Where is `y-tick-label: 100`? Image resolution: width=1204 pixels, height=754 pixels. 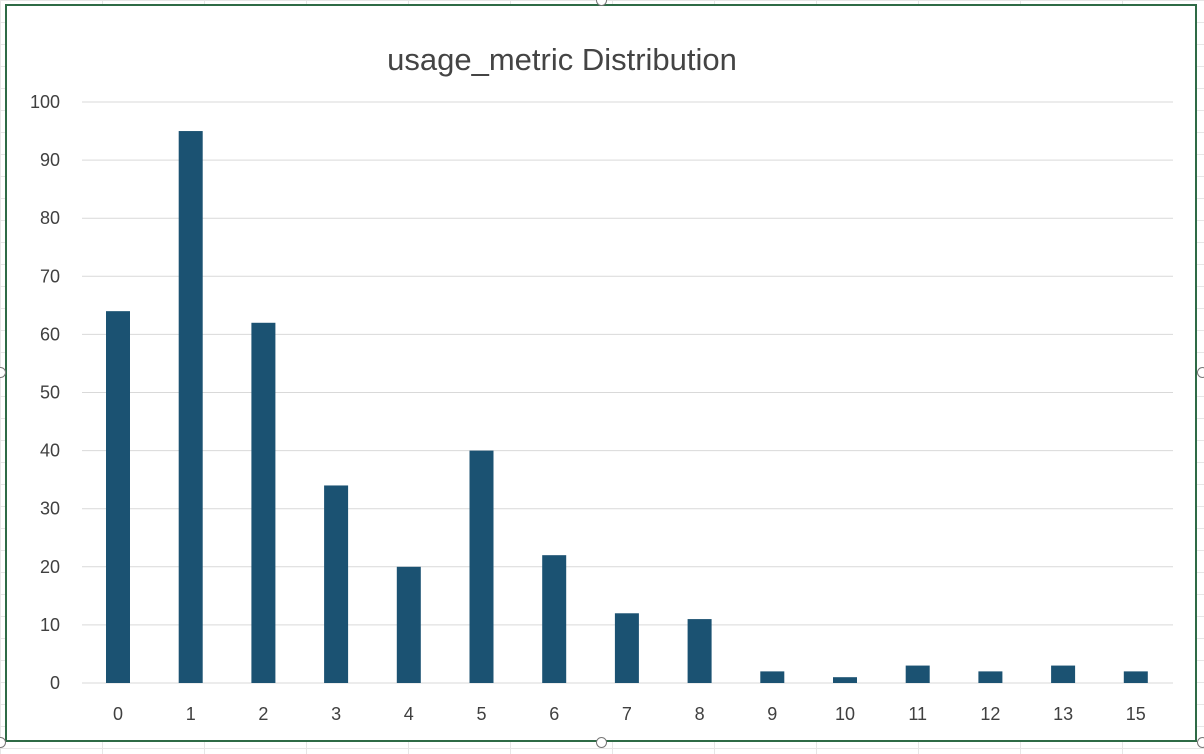
y-tick-label: 100 is located at coordinates (45, 102).